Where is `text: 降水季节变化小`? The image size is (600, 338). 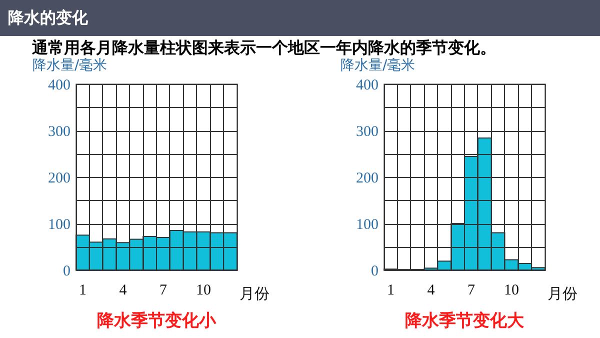
text: 降水季节变化小 is located at coordinates (157, 321).